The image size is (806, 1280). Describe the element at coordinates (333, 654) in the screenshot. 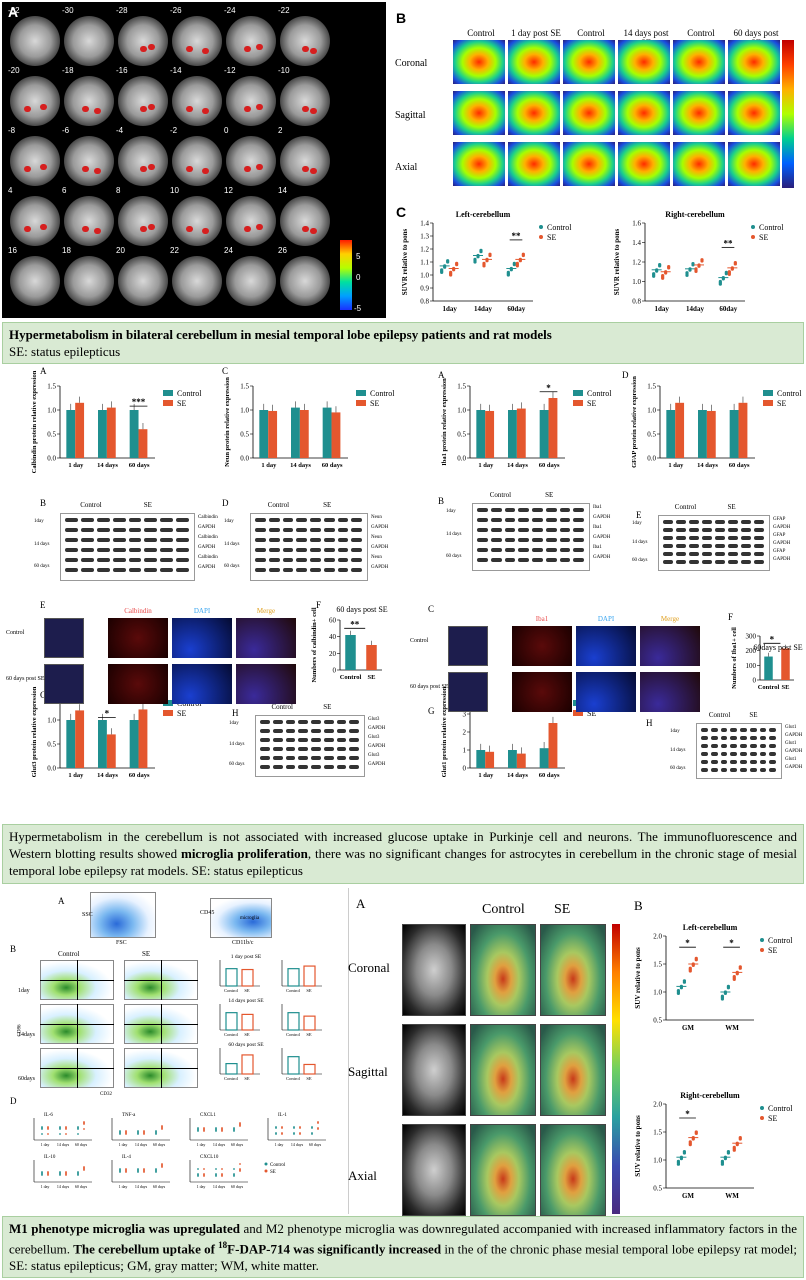

I see `y-tick-label: 20` at that location.